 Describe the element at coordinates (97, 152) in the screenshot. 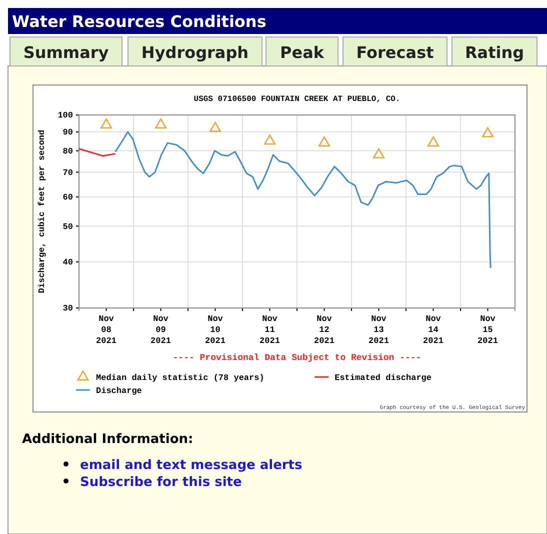

I see `line-series` at that location.